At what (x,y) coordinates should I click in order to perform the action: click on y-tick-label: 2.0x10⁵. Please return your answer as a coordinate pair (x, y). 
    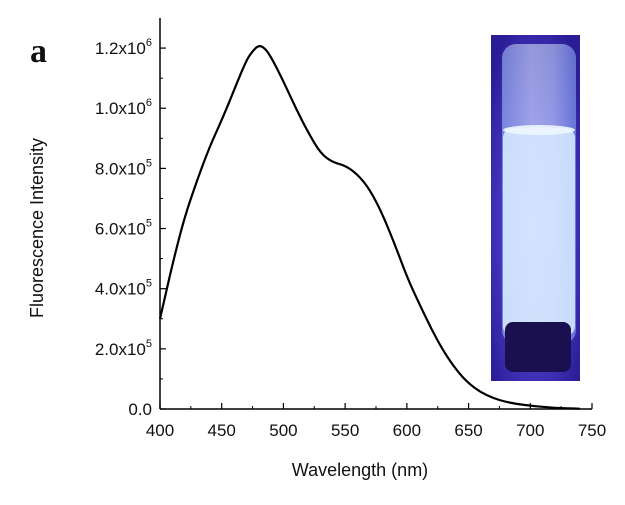
    Looking at the image, I should click on (123, 348).